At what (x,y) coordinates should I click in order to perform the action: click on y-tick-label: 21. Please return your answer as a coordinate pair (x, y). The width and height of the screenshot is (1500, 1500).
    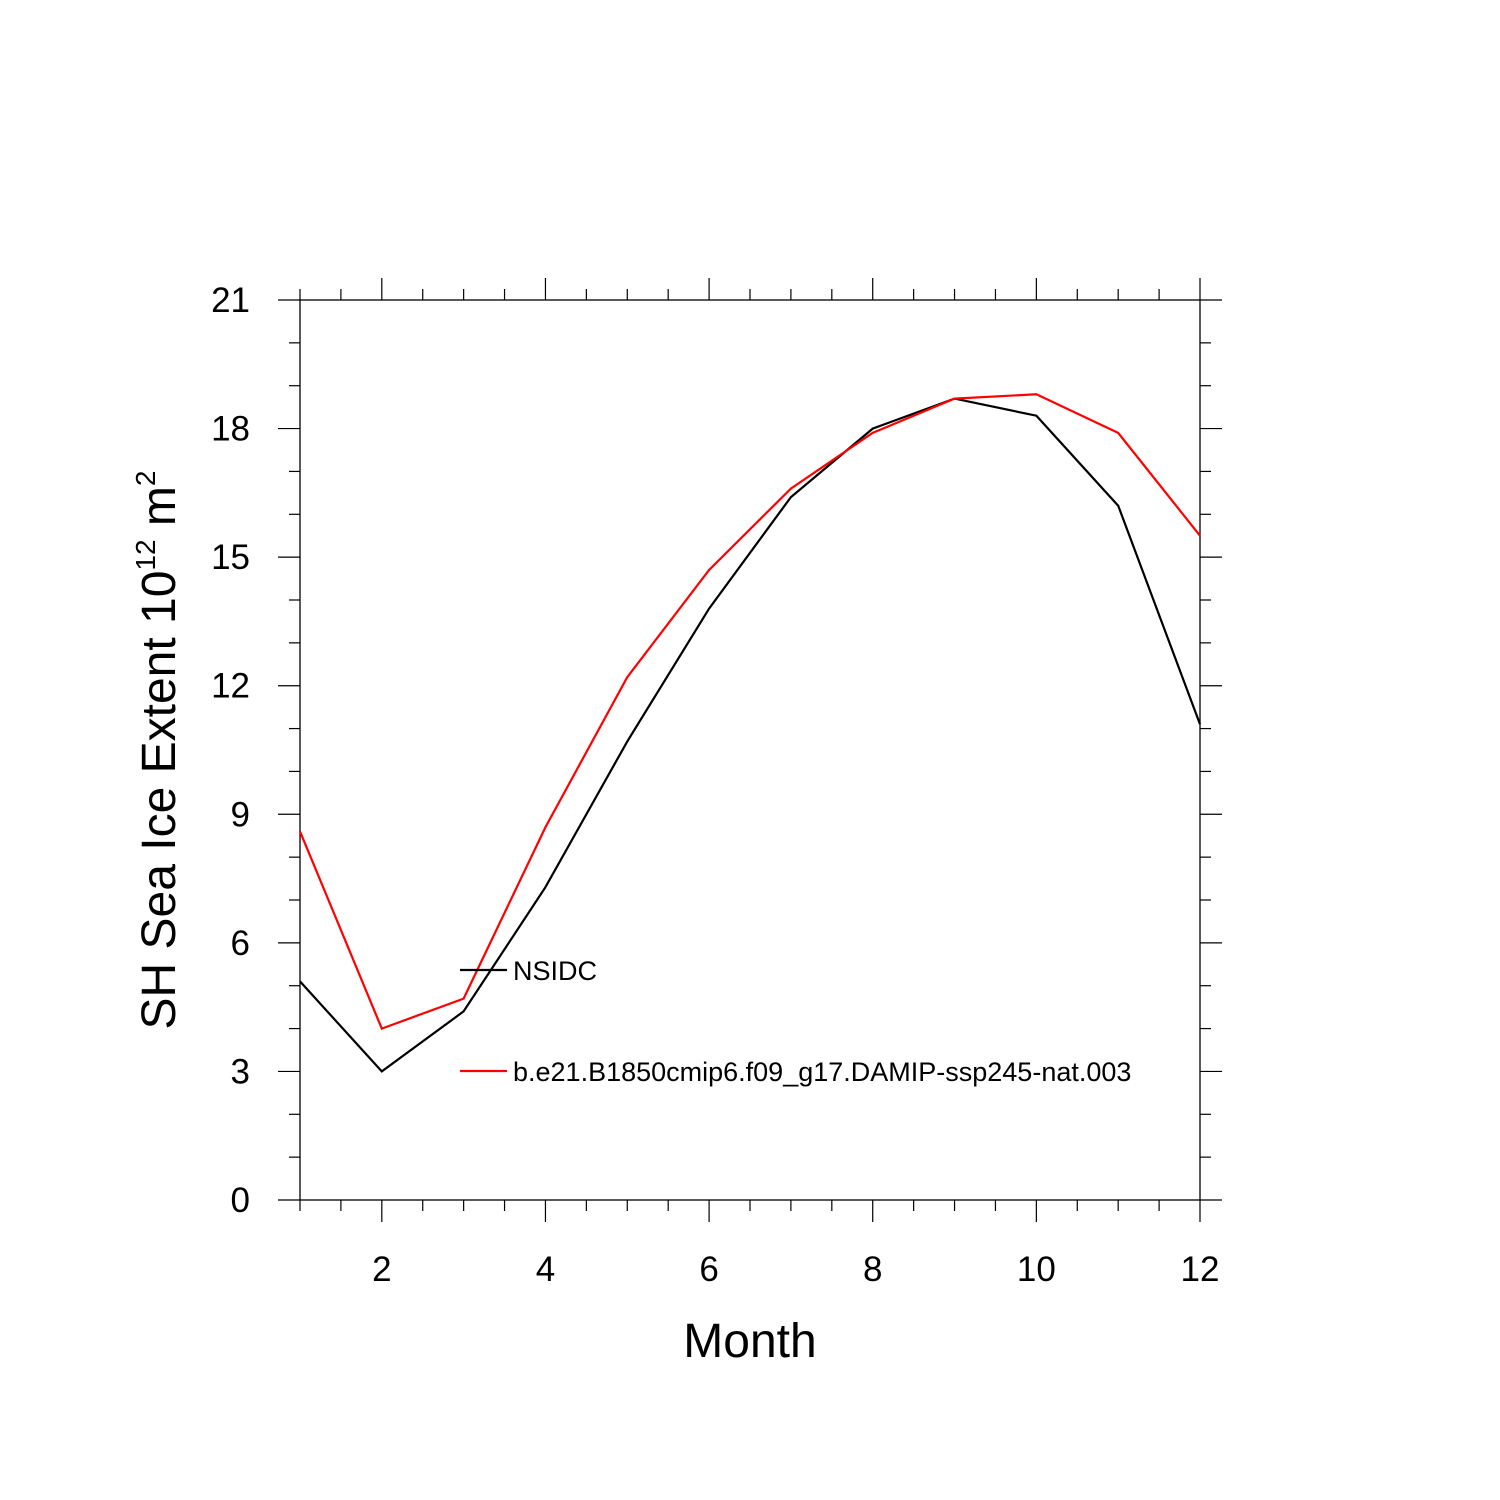
    Looking at the image, I should click on (230, 300).